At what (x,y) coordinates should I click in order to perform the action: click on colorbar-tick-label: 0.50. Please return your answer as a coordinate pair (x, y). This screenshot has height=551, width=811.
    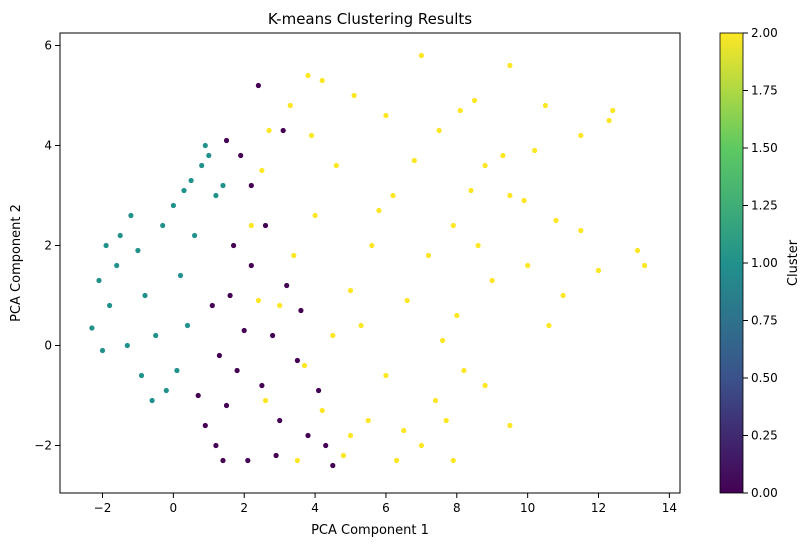
    Looking at the image, I should click on (764, 378).